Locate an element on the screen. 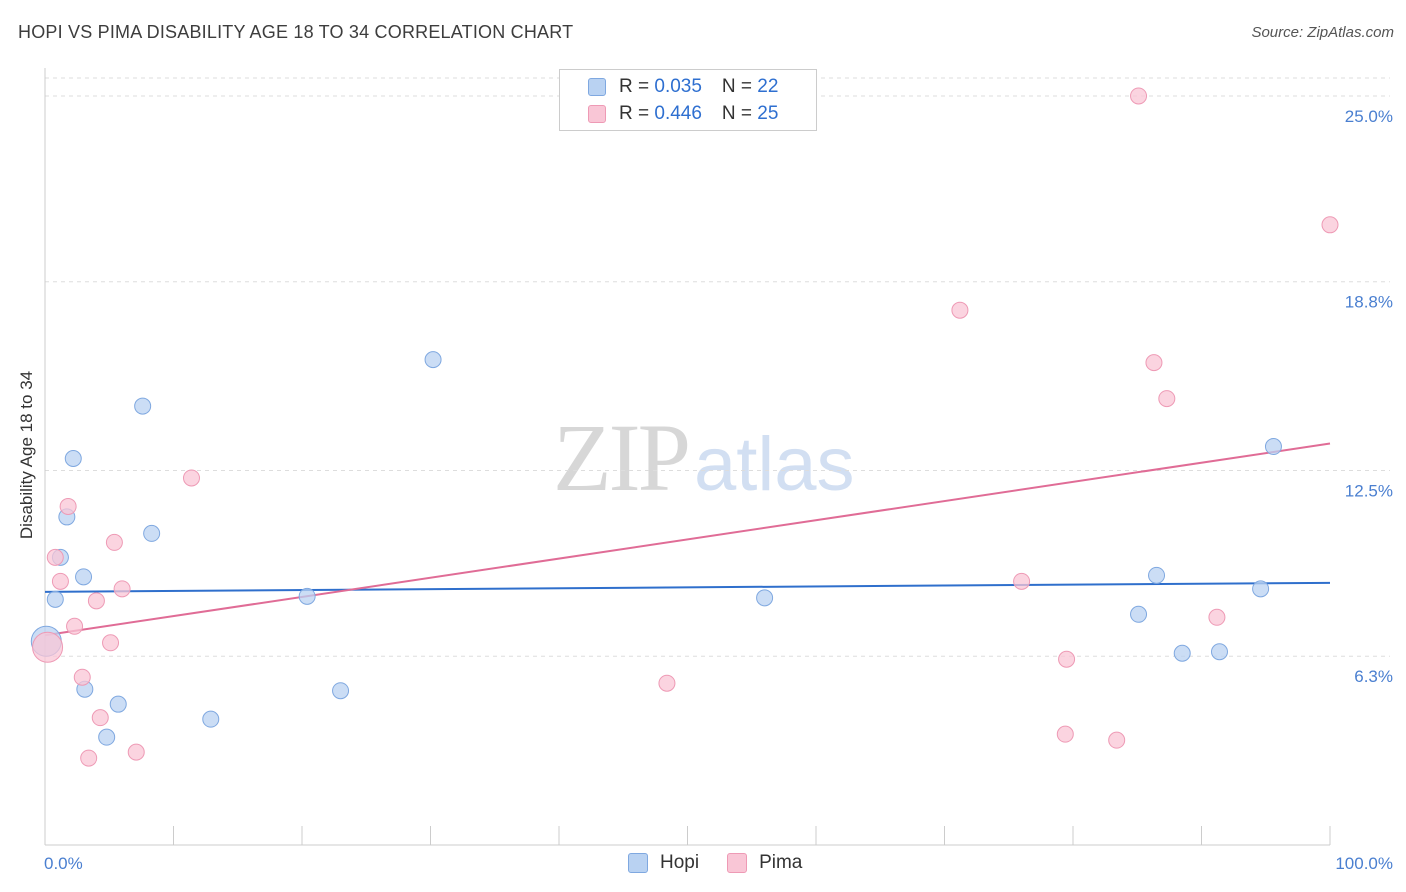 This screenshot has height=892, width=1406. pima-n-label: N = is located at coordinates (739, 113).